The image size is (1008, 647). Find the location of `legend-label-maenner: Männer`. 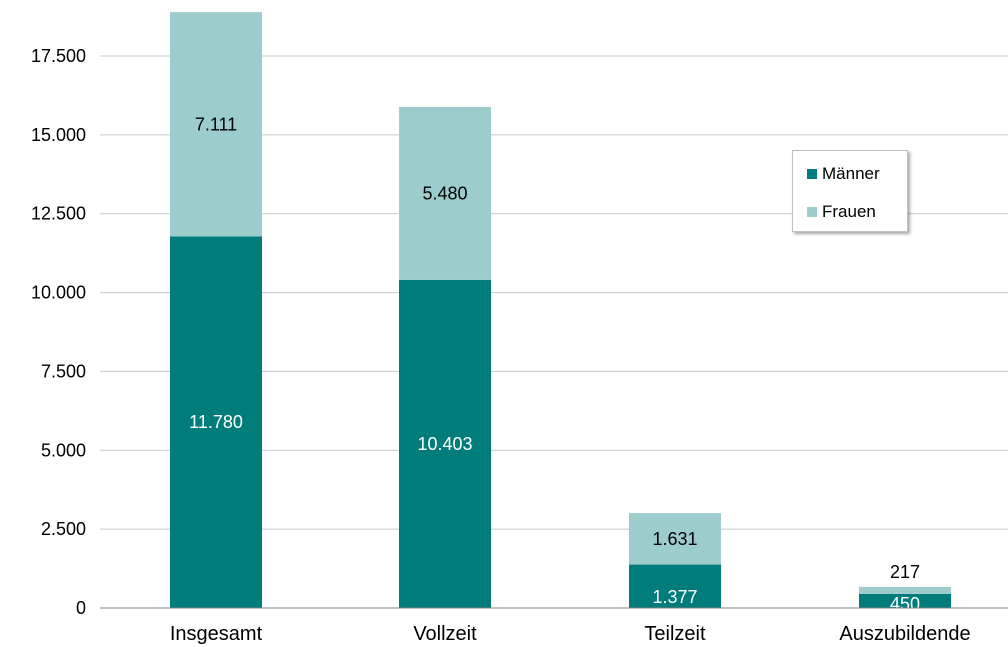

legend-label-maenner: Männer is located at coordinates (851, 173).